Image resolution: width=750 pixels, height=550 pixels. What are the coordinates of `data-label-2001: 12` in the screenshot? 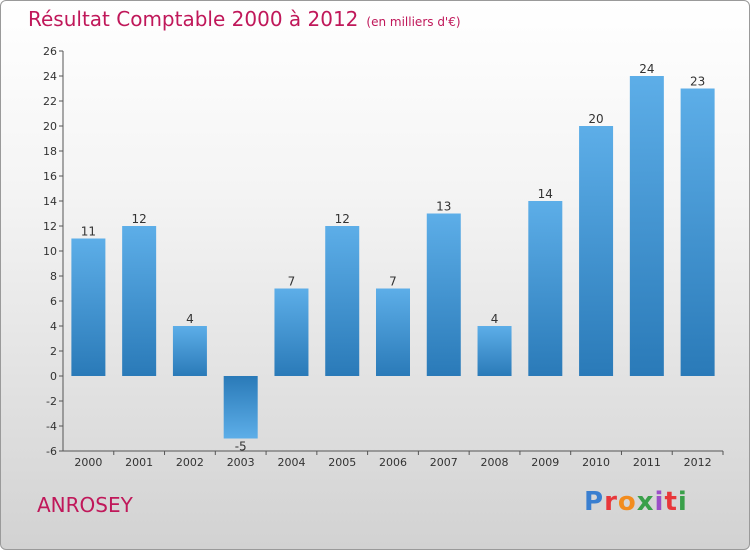 It's located at (139, 219).